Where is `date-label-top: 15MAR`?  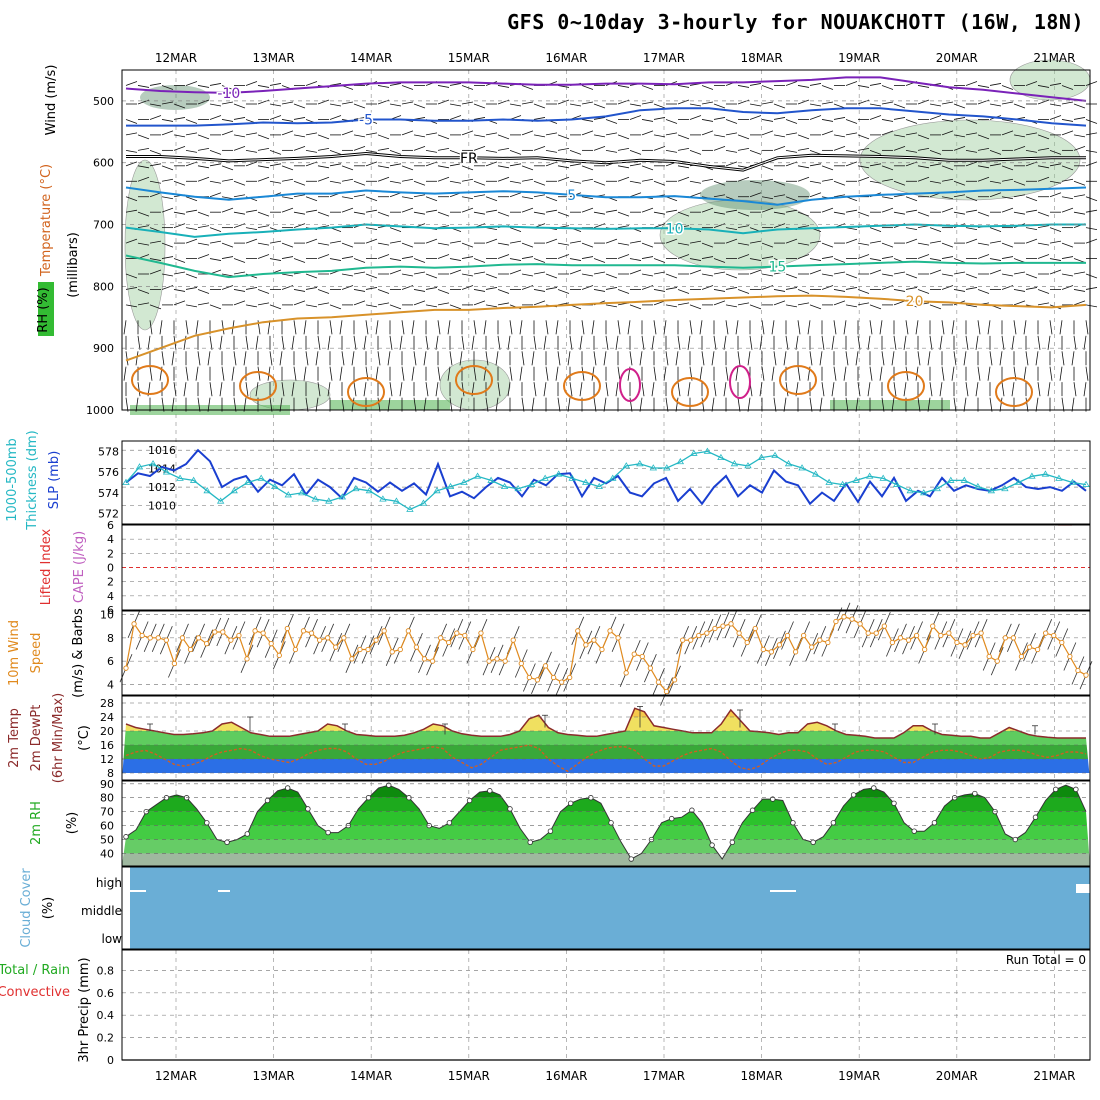
date-label-top: 15MAR is located at coordinates (469, 58).